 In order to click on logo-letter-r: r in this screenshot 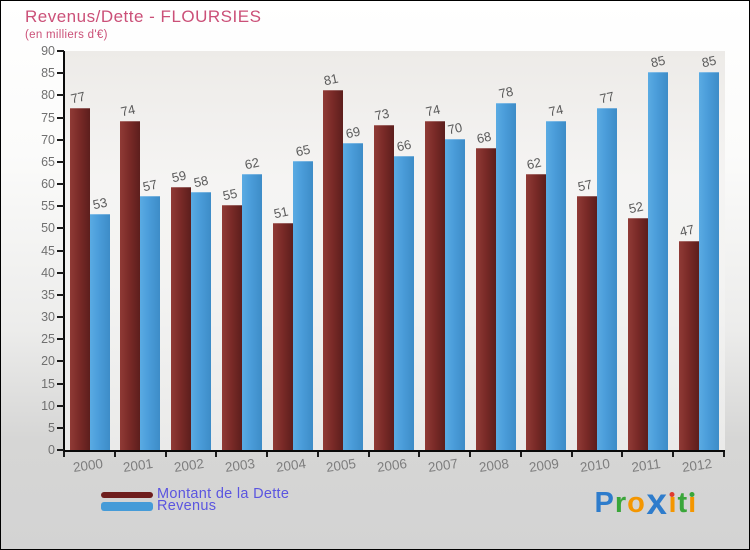, I will do `click(620, 503)`.